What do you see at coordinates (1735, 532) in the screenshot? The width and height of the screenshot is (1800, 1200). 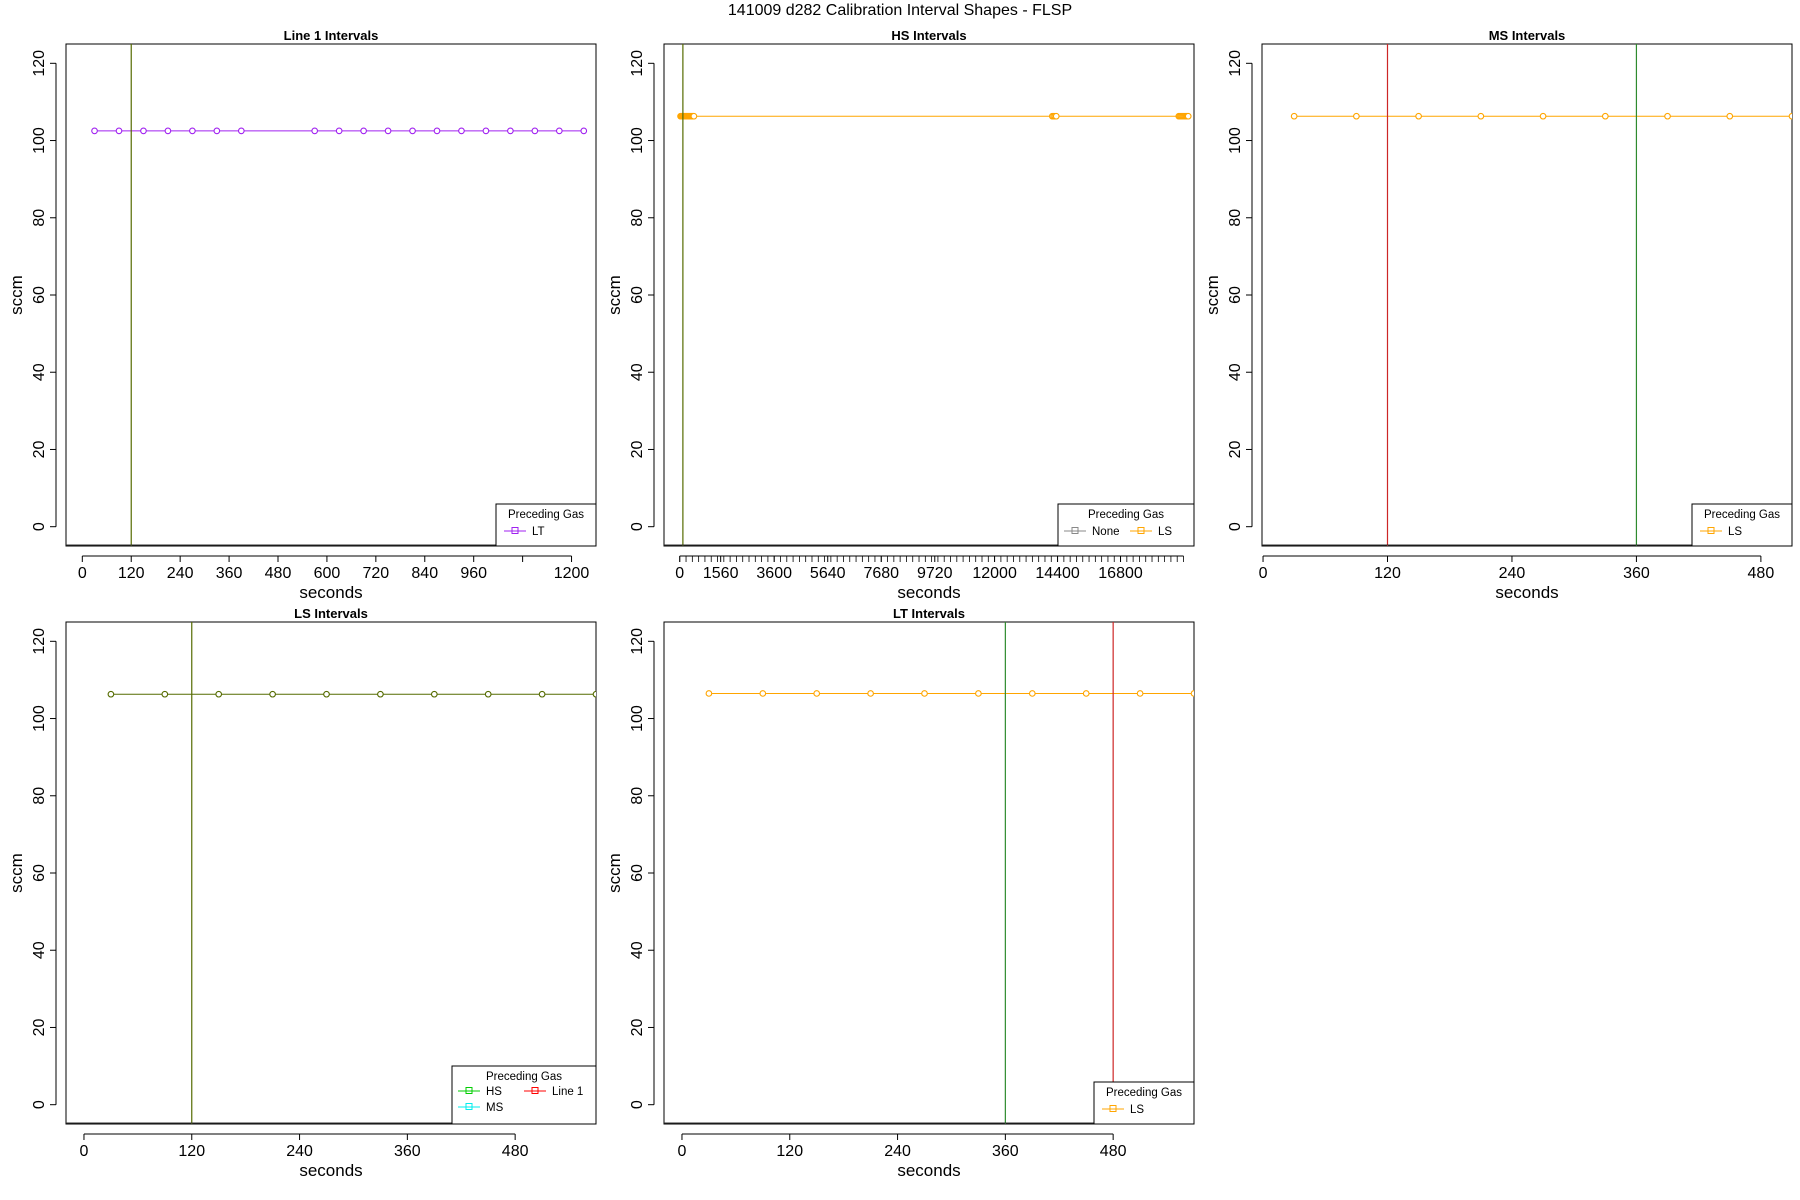 I see `legend-entry-label: LS` at bounding box center [1735, 532].